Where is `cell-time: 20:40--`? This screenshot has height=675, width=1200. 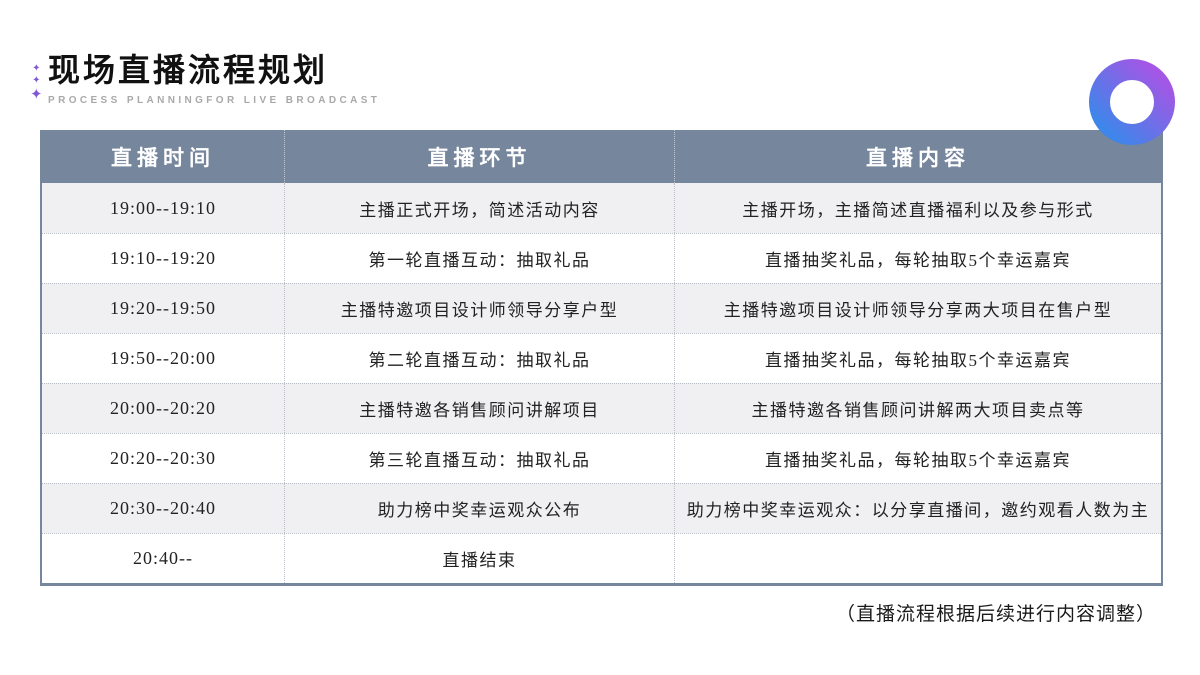 cell-time: 20:40-- is located at coordinates (163, 558).